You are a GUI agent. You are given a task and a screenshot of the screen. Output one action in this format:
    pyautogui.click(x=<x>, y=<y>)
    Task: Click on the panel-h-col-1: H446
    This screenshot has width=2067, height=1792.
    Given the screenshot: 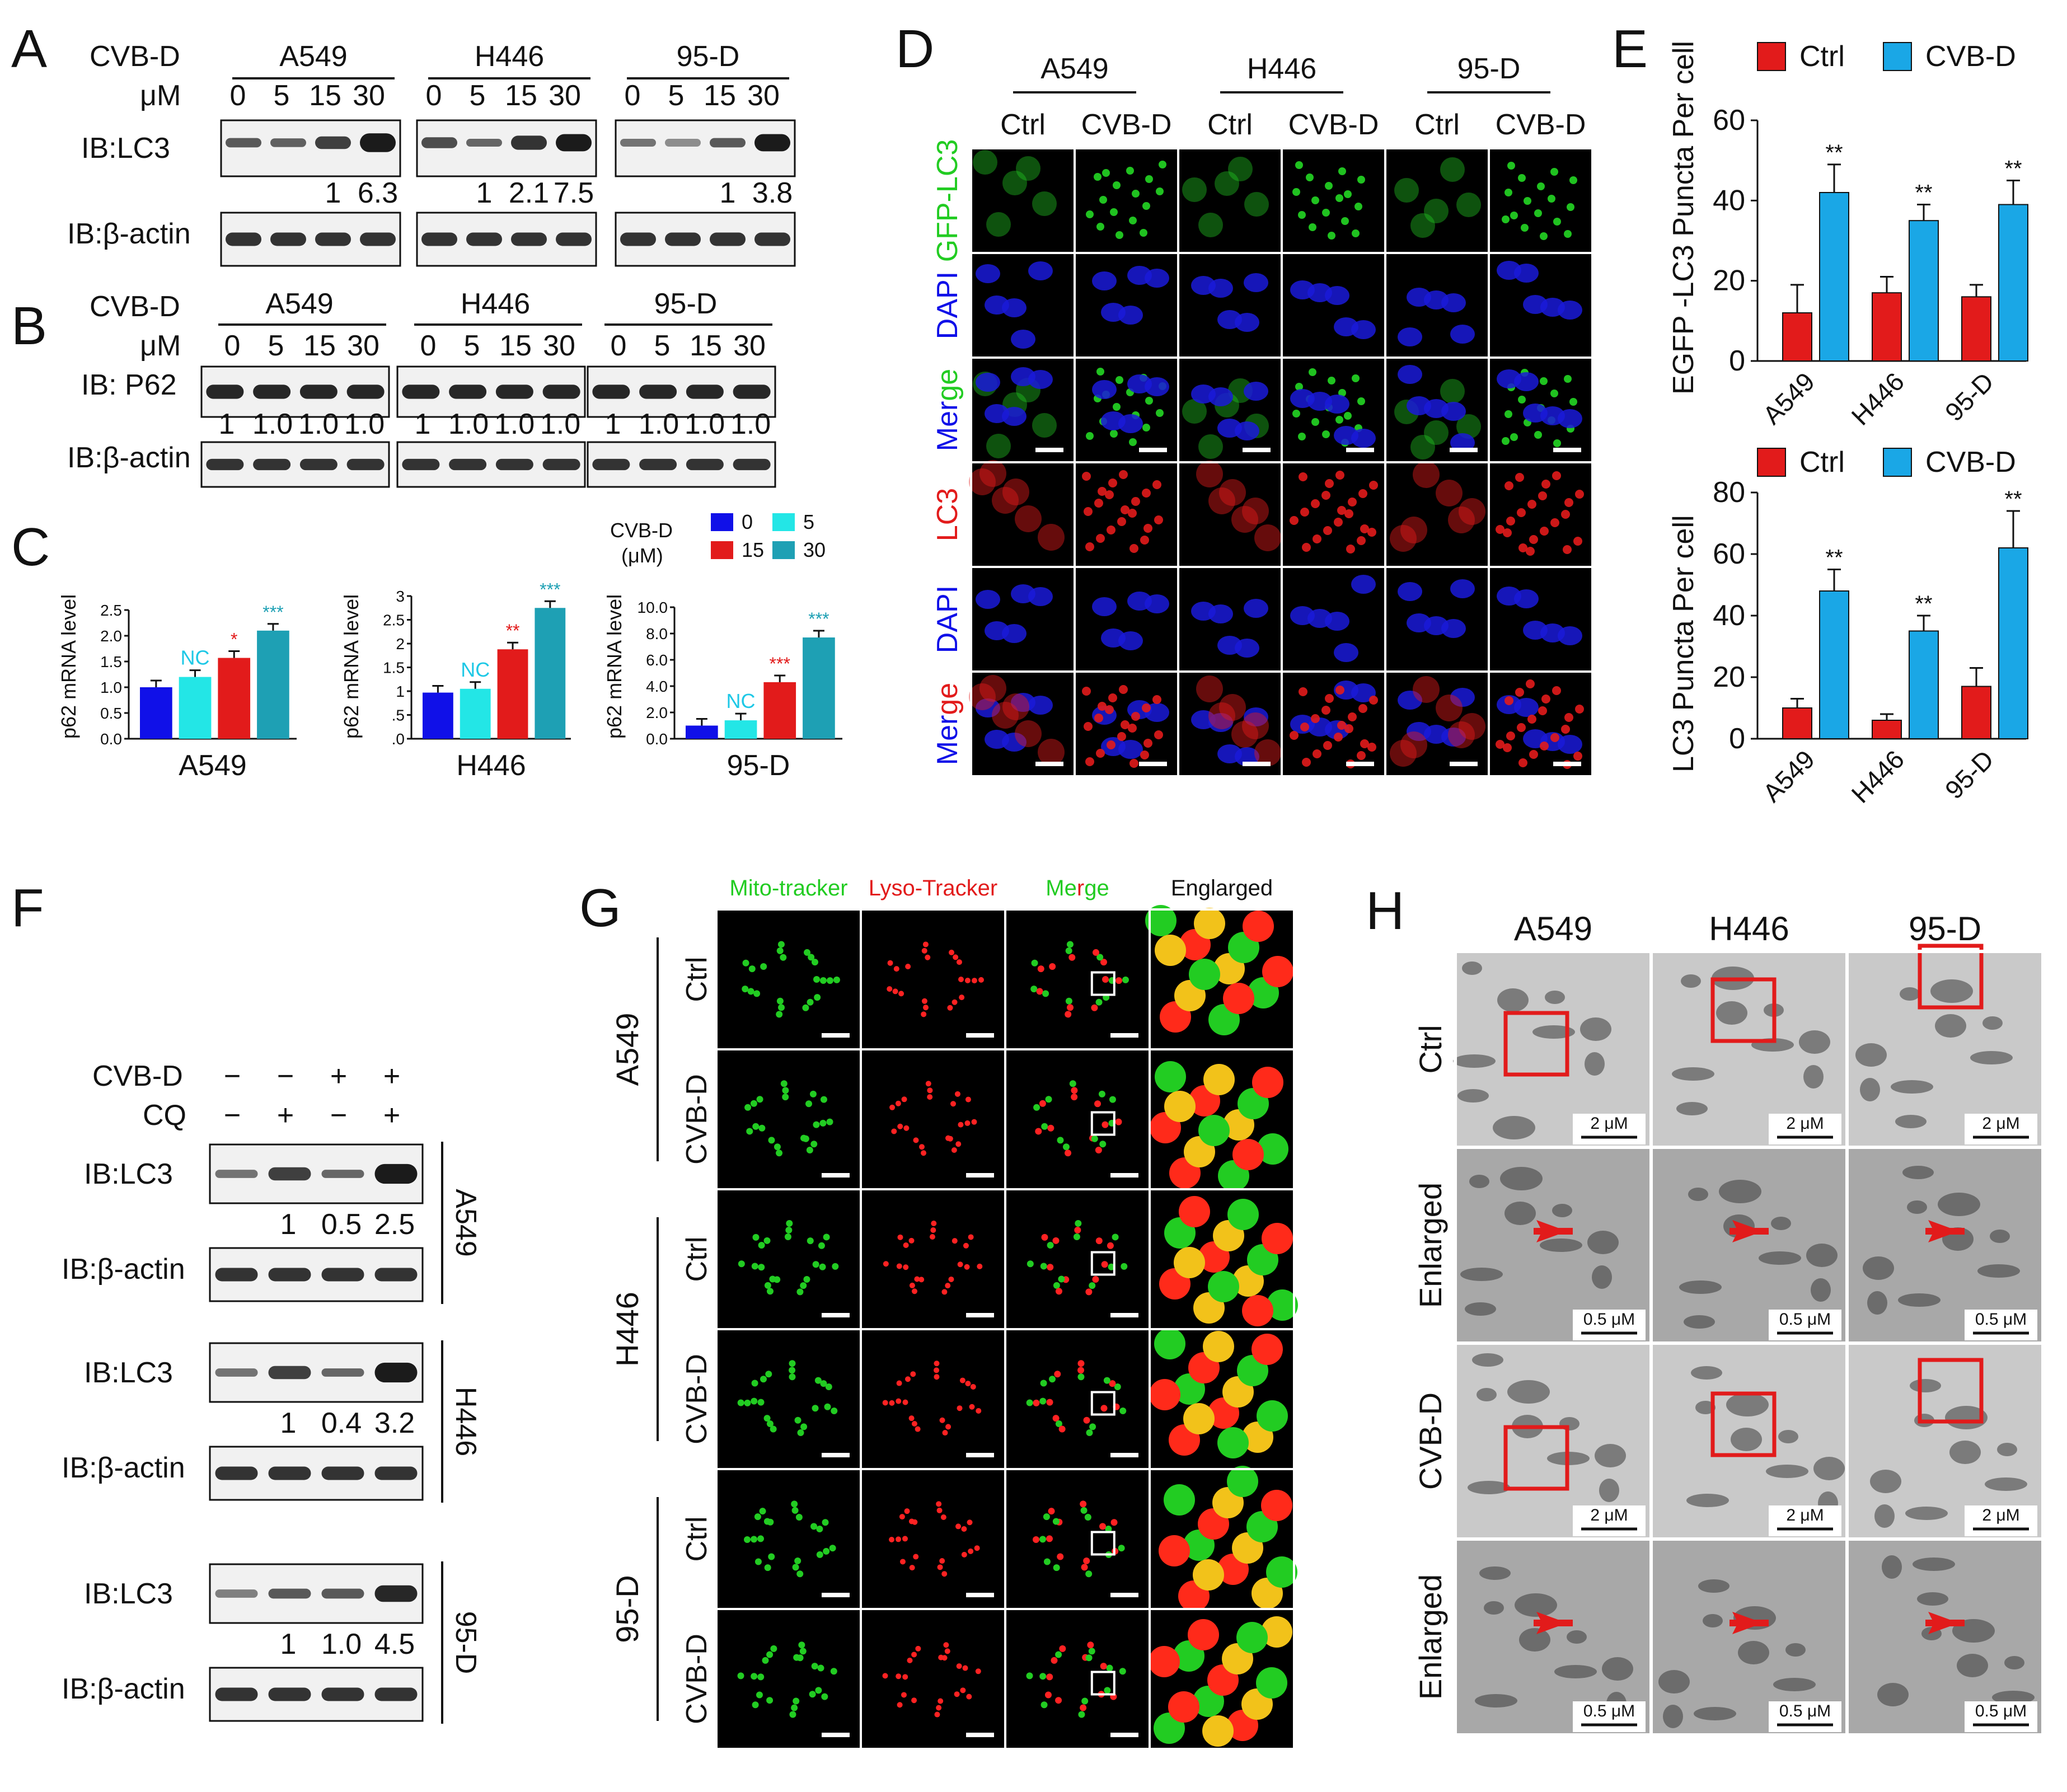 What is the action you would take?
    pyautogui.click(x=1749, y=928)
    